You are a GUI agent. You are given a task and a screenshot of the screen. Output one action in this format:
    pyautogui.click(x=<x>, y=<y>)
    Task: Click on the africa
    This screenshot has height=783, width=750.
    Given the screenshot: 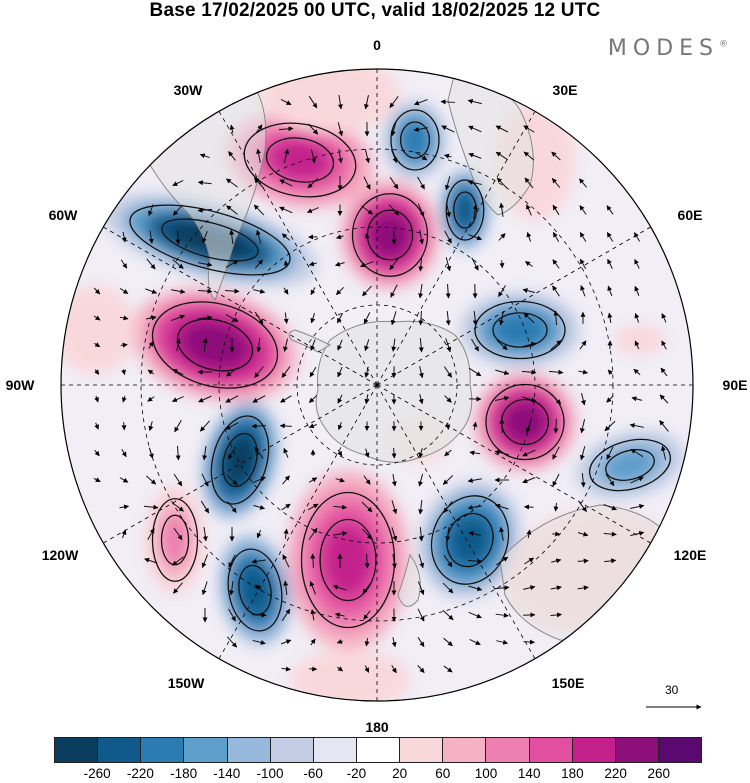 What is the action you would take?
    pyautogui.click(x=490, y=143)
    